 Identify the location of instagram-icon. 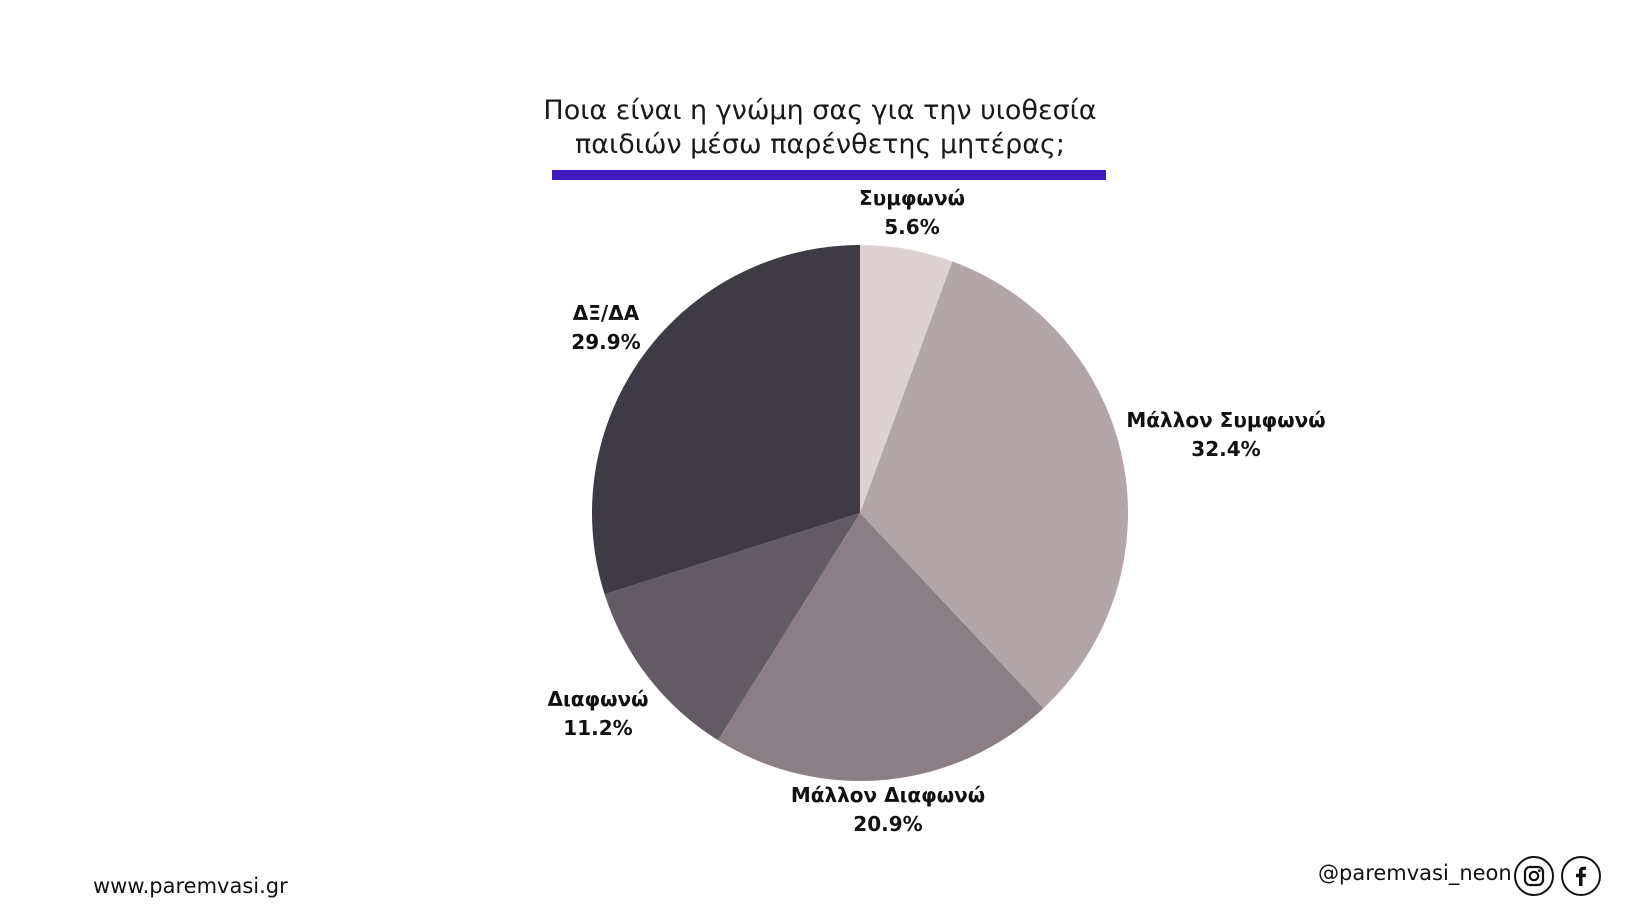
(1534, 876).